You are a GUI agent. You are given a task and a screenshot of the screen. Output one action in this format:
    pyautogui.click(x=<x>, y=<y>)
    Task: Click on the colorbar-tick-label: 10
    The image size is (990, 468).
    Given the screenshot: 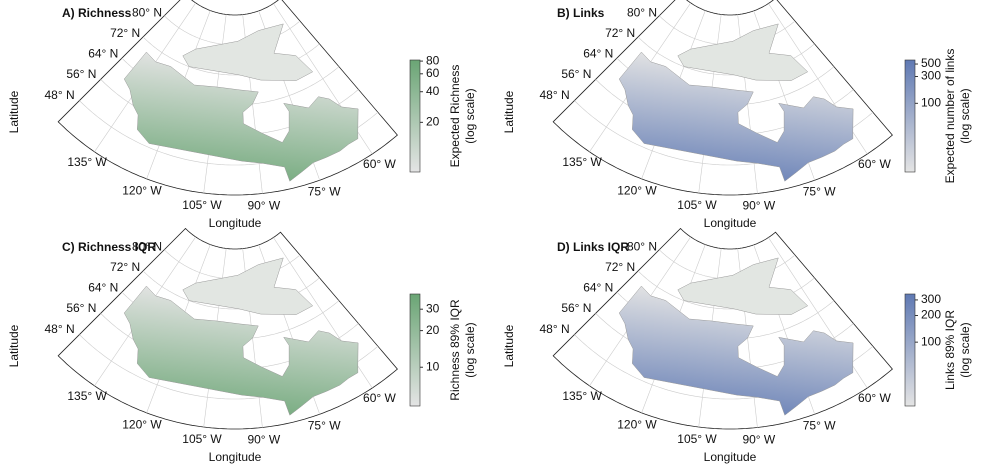 What is the action you would take?
    pyautogui.click(x=433, y=366)
    